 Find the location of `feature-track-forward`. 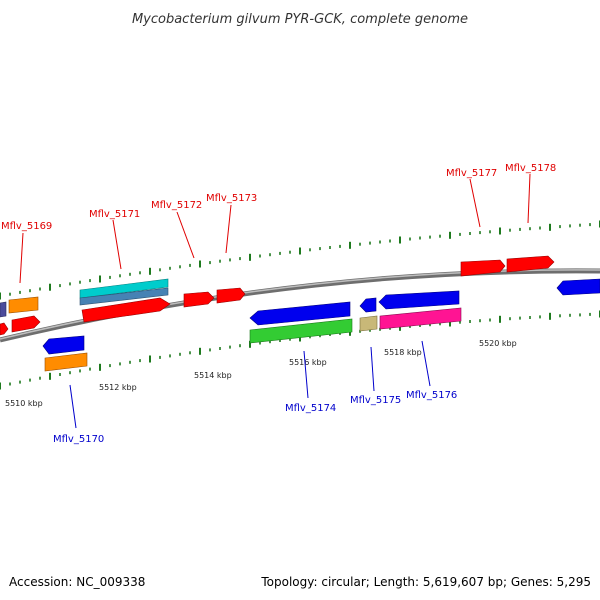

feature-track-forward is located at coordinates (277, 295).